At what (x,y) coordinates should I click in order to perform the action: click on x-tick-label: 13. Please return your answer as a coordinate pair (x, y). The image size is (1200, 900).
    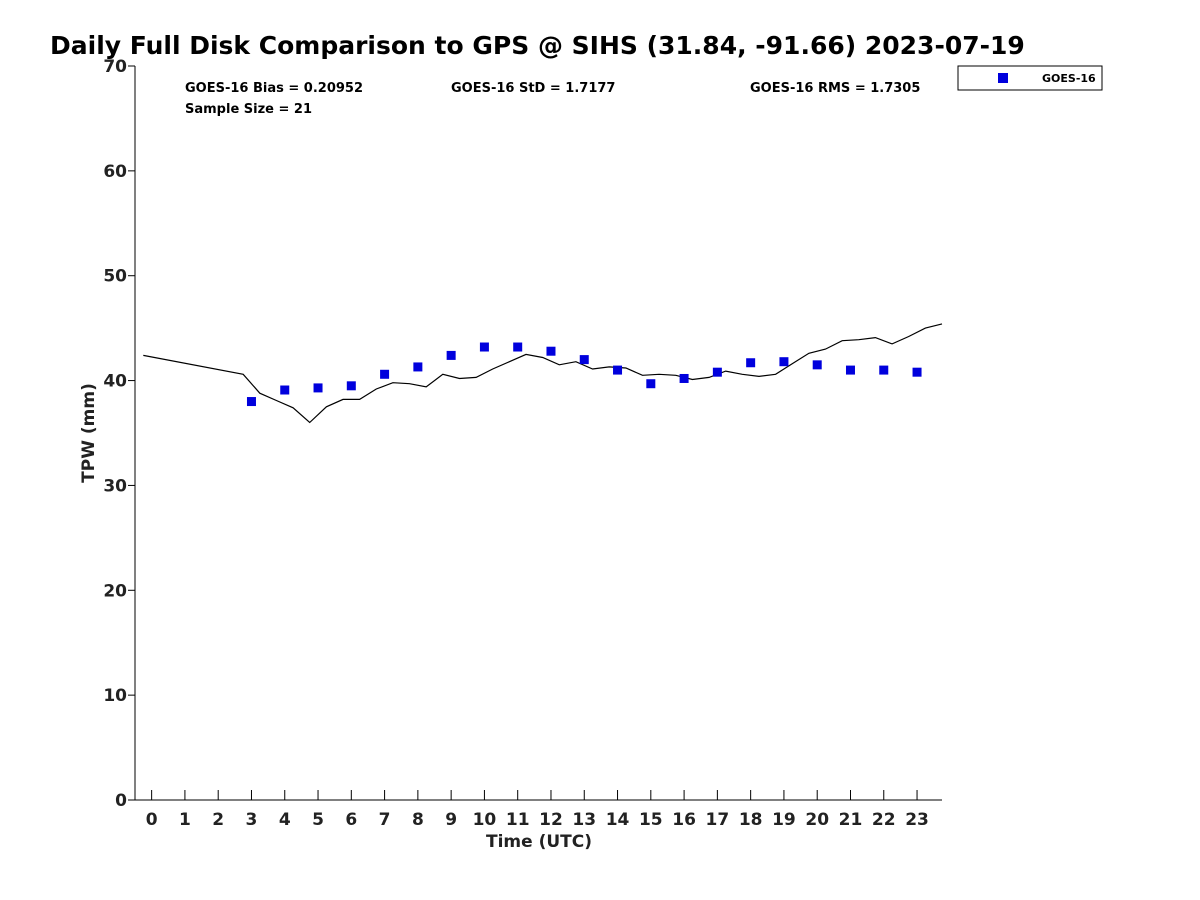
    Looking at the image, I should click on (584, 820).